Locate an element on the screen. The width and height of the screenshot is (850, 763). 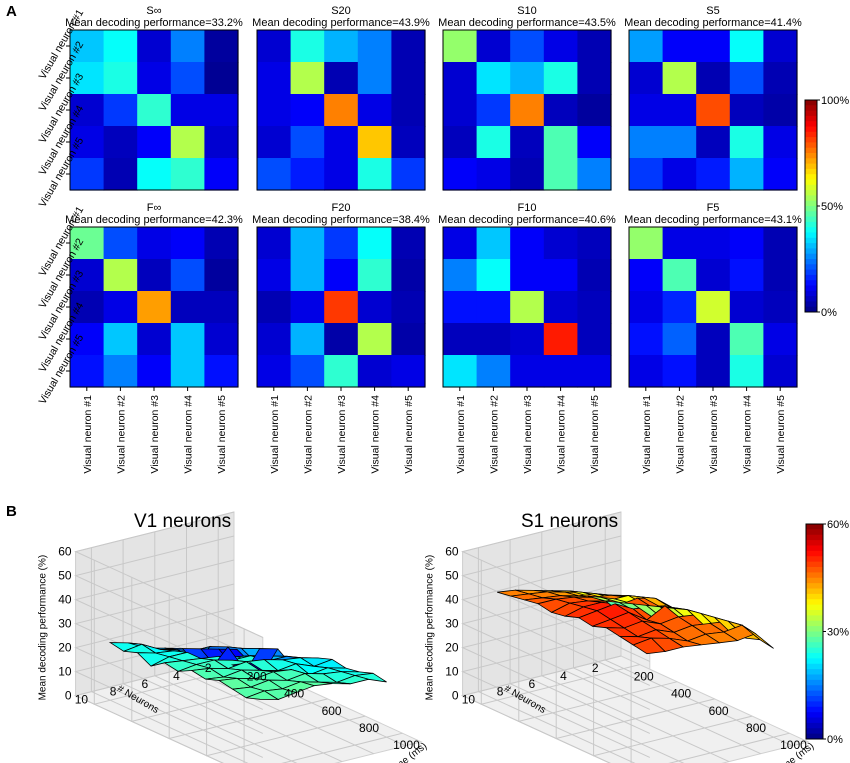
z-tick-label: 20 is located at coordinates (65, 648).